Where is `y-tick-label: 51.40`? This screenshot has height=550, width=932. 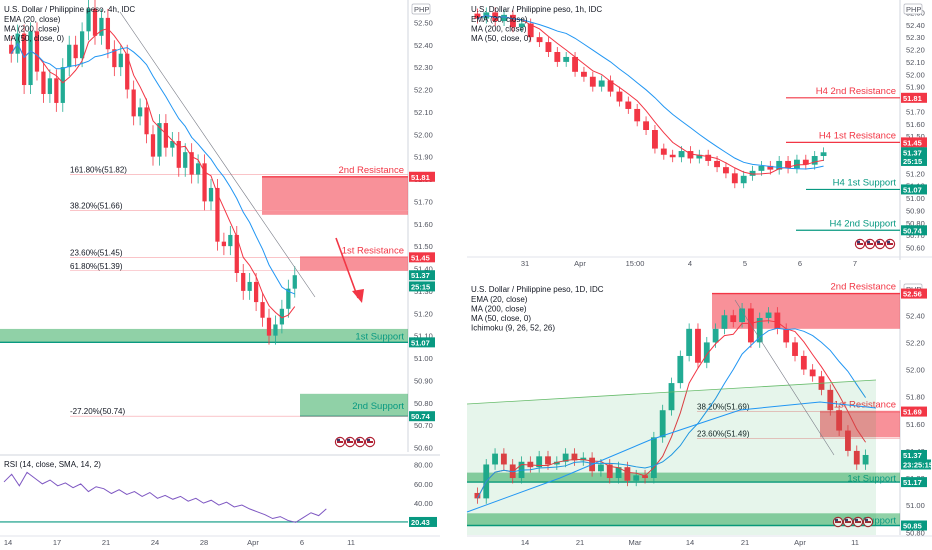
y-tick-label: 51.40 is located at coordinates (423, 269).